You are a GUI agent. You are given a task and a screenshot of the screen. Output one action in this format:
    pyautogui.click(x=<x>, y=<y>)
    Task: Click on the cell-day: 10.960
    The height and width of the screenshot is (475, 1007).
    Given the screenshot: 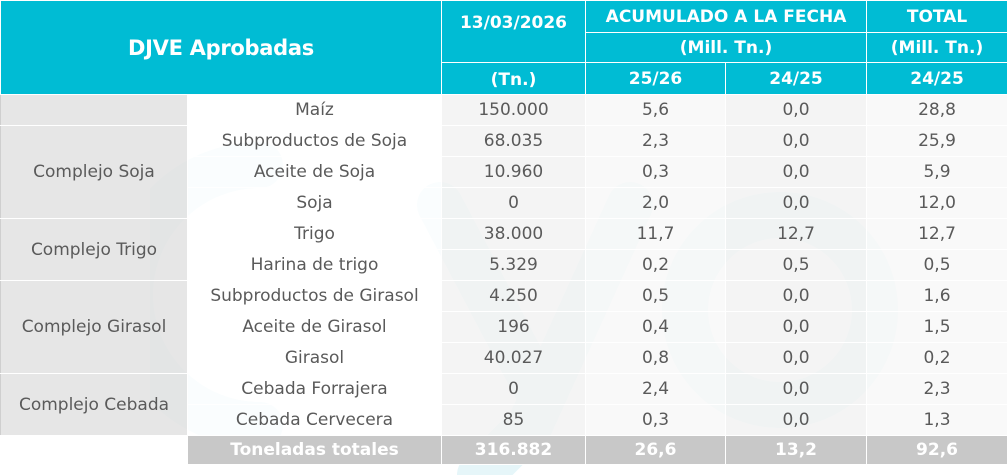 What is the action you would take?
    pyautogui.click(x=514, y=172)
    